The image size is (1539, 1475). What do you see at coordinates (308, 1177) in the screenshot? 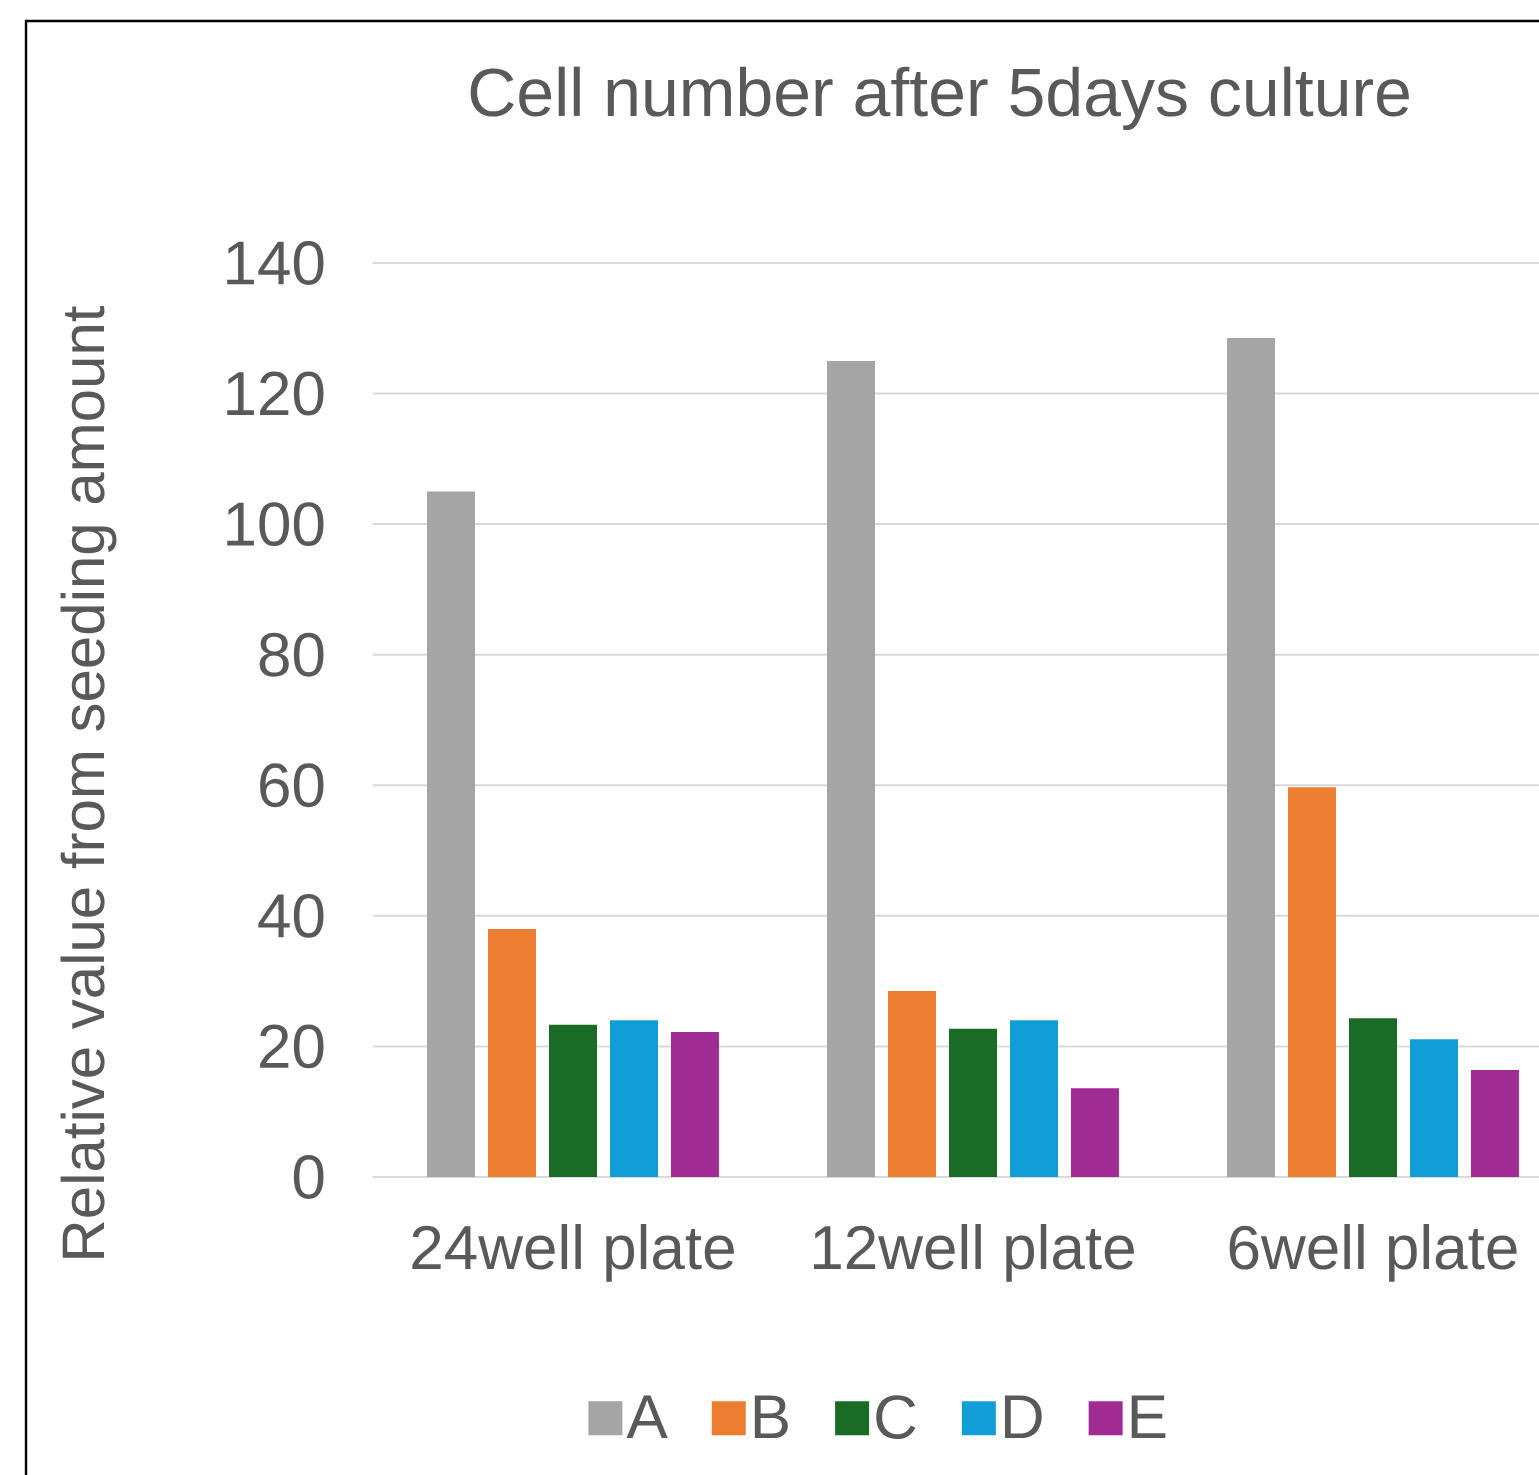
I see `y-tick-label: 0` at bounding box center [308, 1177].